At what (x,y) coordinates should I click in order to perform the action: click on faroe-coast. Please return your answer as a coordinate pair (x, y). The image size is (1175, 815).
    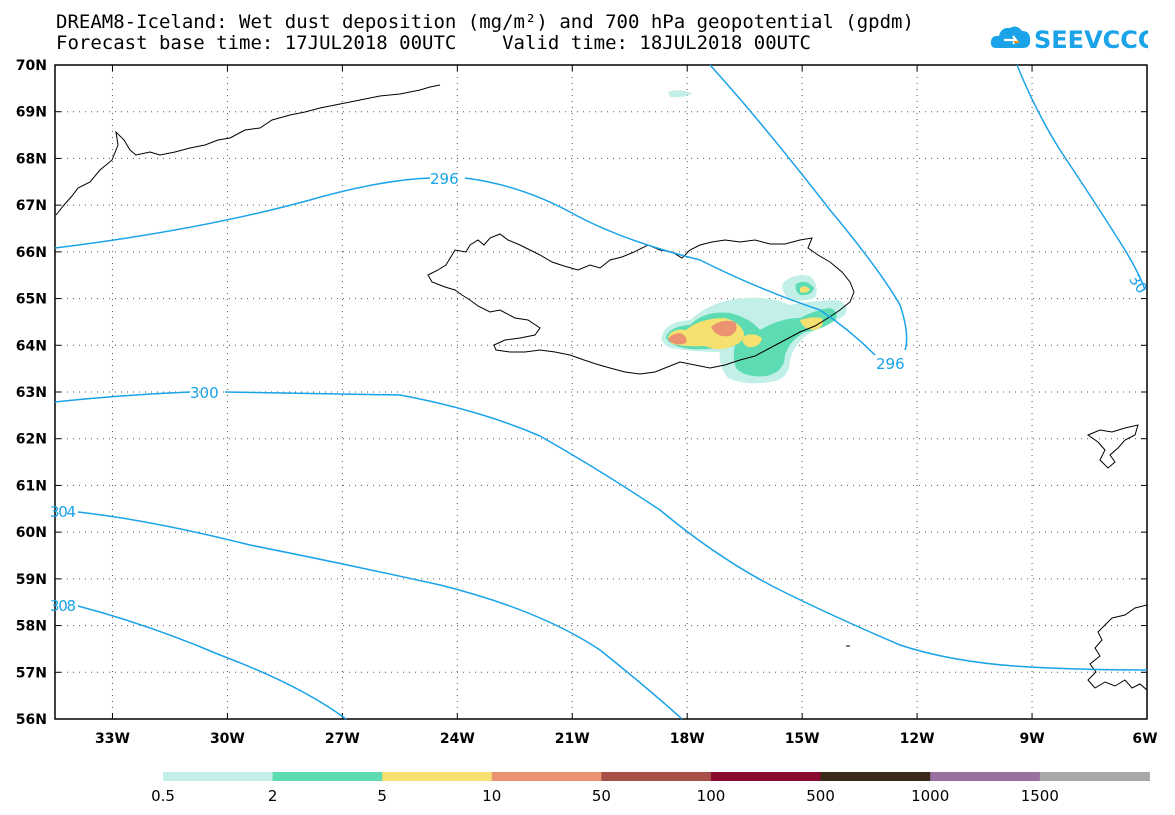
    Looking at the image, I should click on (1112, 446).